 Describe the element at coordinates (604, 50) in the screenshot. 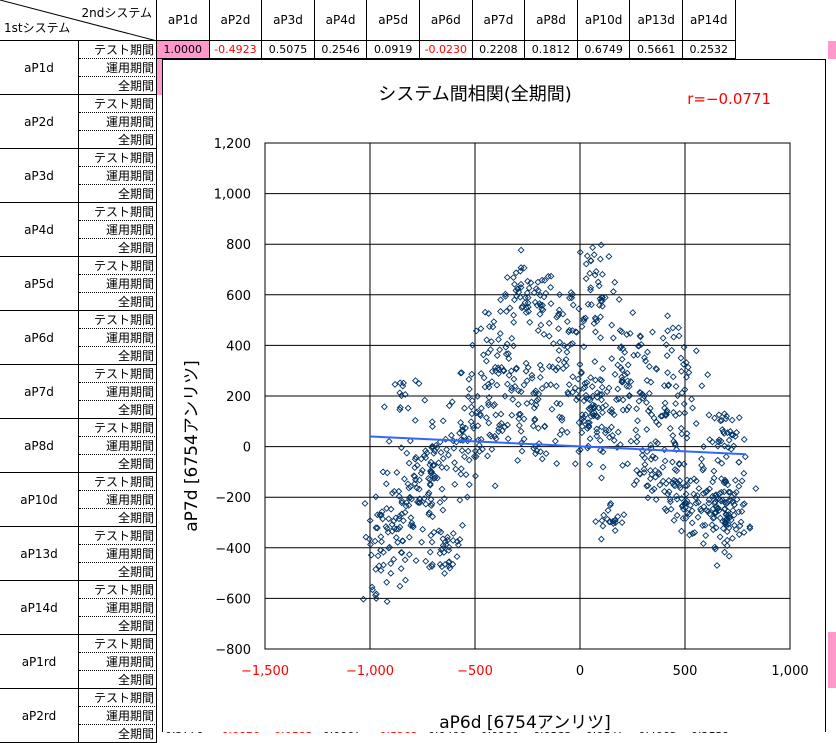

I see `value-cell: 0.6749` at that location.